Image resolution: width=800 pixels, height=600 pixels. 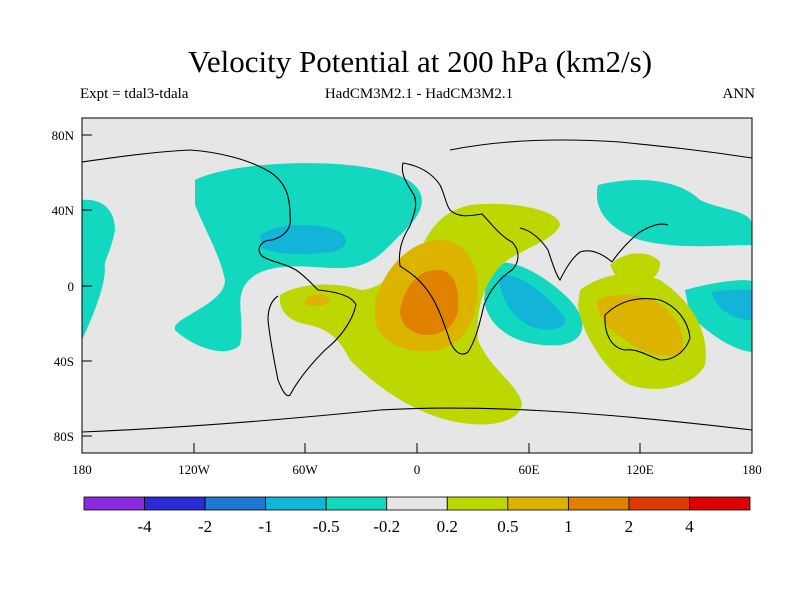 What do you see at coordinates (674, 213) in the screenshot?
I see `negative-region-west-pacific` at bounding box center [674, 213].